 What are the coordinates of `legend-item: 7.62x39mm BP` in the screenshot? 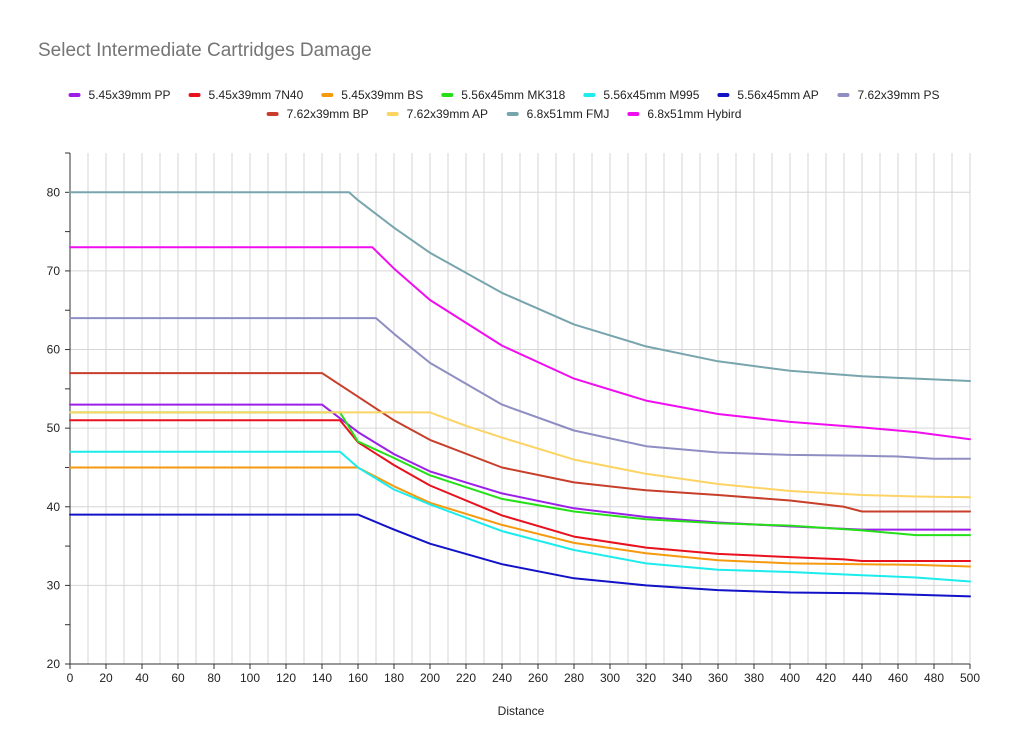 It's located at (317, 114).